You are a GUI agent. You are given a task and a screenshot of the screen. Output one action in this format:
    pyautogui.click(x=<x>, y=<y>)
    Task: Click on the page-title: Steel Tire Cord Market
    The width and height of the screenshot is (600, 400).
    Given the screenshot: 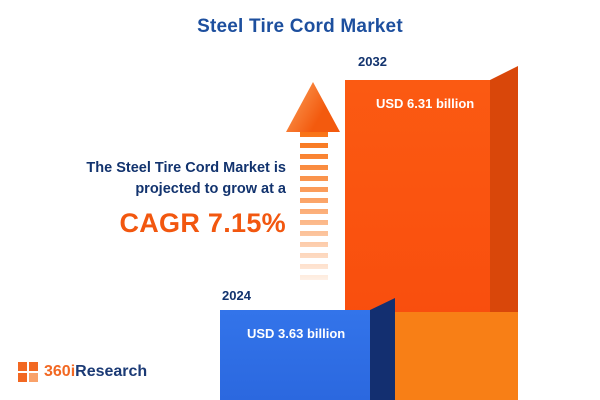 What is the action you would take?
    pyautogui.click(x=300, y=26)
    